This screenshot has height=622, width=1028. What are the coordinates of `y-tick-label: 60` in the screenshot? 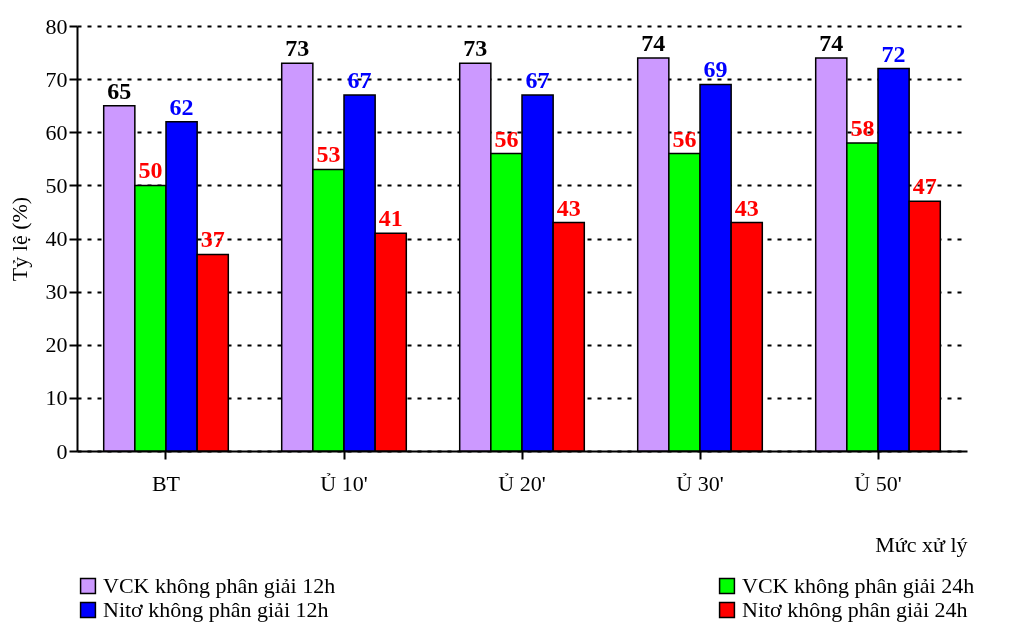 It's located at (56, 132).